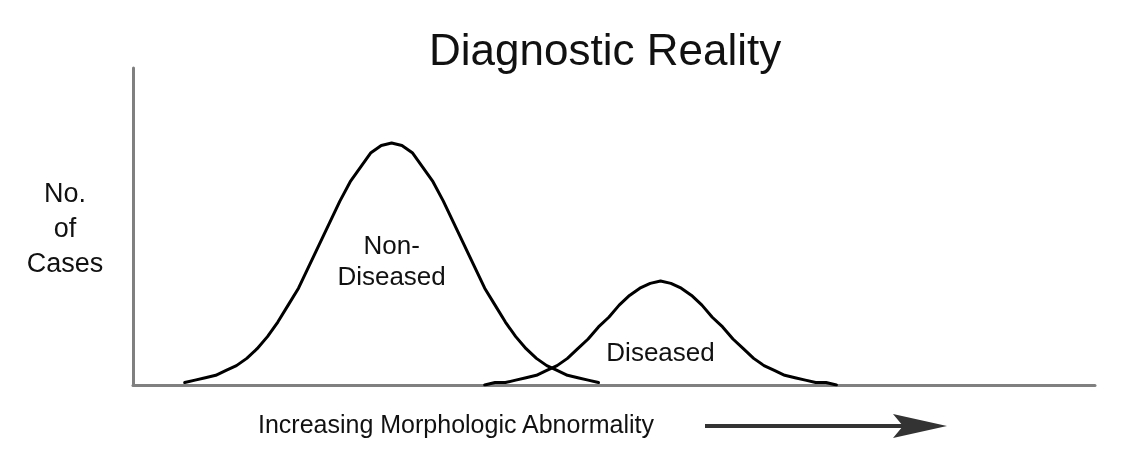 This screenshot has height=455, width=1135. What do you see at coordinates (456, 424) in the screenshot?
I see `x-axis-title: Increasing Morphologic Abnormality` at bounding box center [456, 424].